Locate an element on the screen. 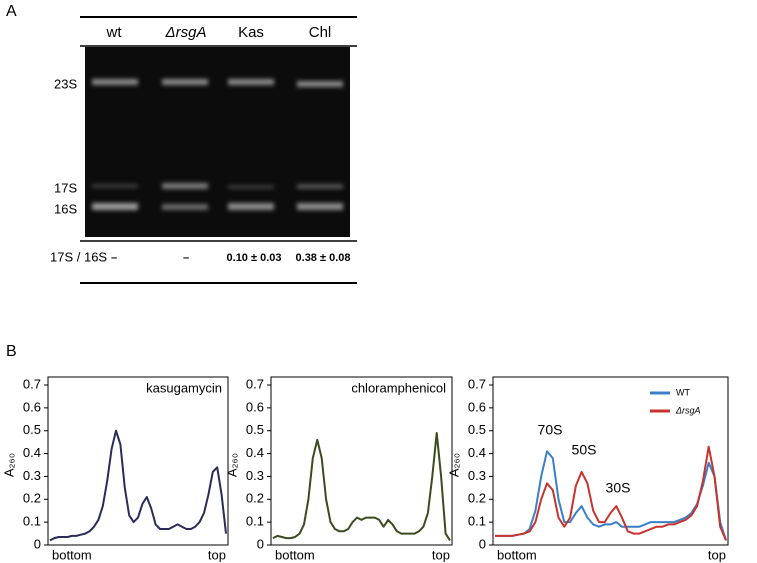 Image resolution: width=757 pixels, height=563 pixels. band-label: 17S is located at coordinates (65, 187).